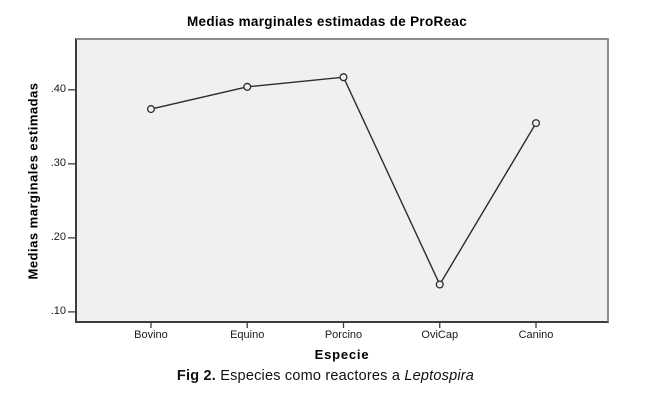 This screenshot has height=416, width=651. I want to click on y-tick-label: .40, so click(58, 88).